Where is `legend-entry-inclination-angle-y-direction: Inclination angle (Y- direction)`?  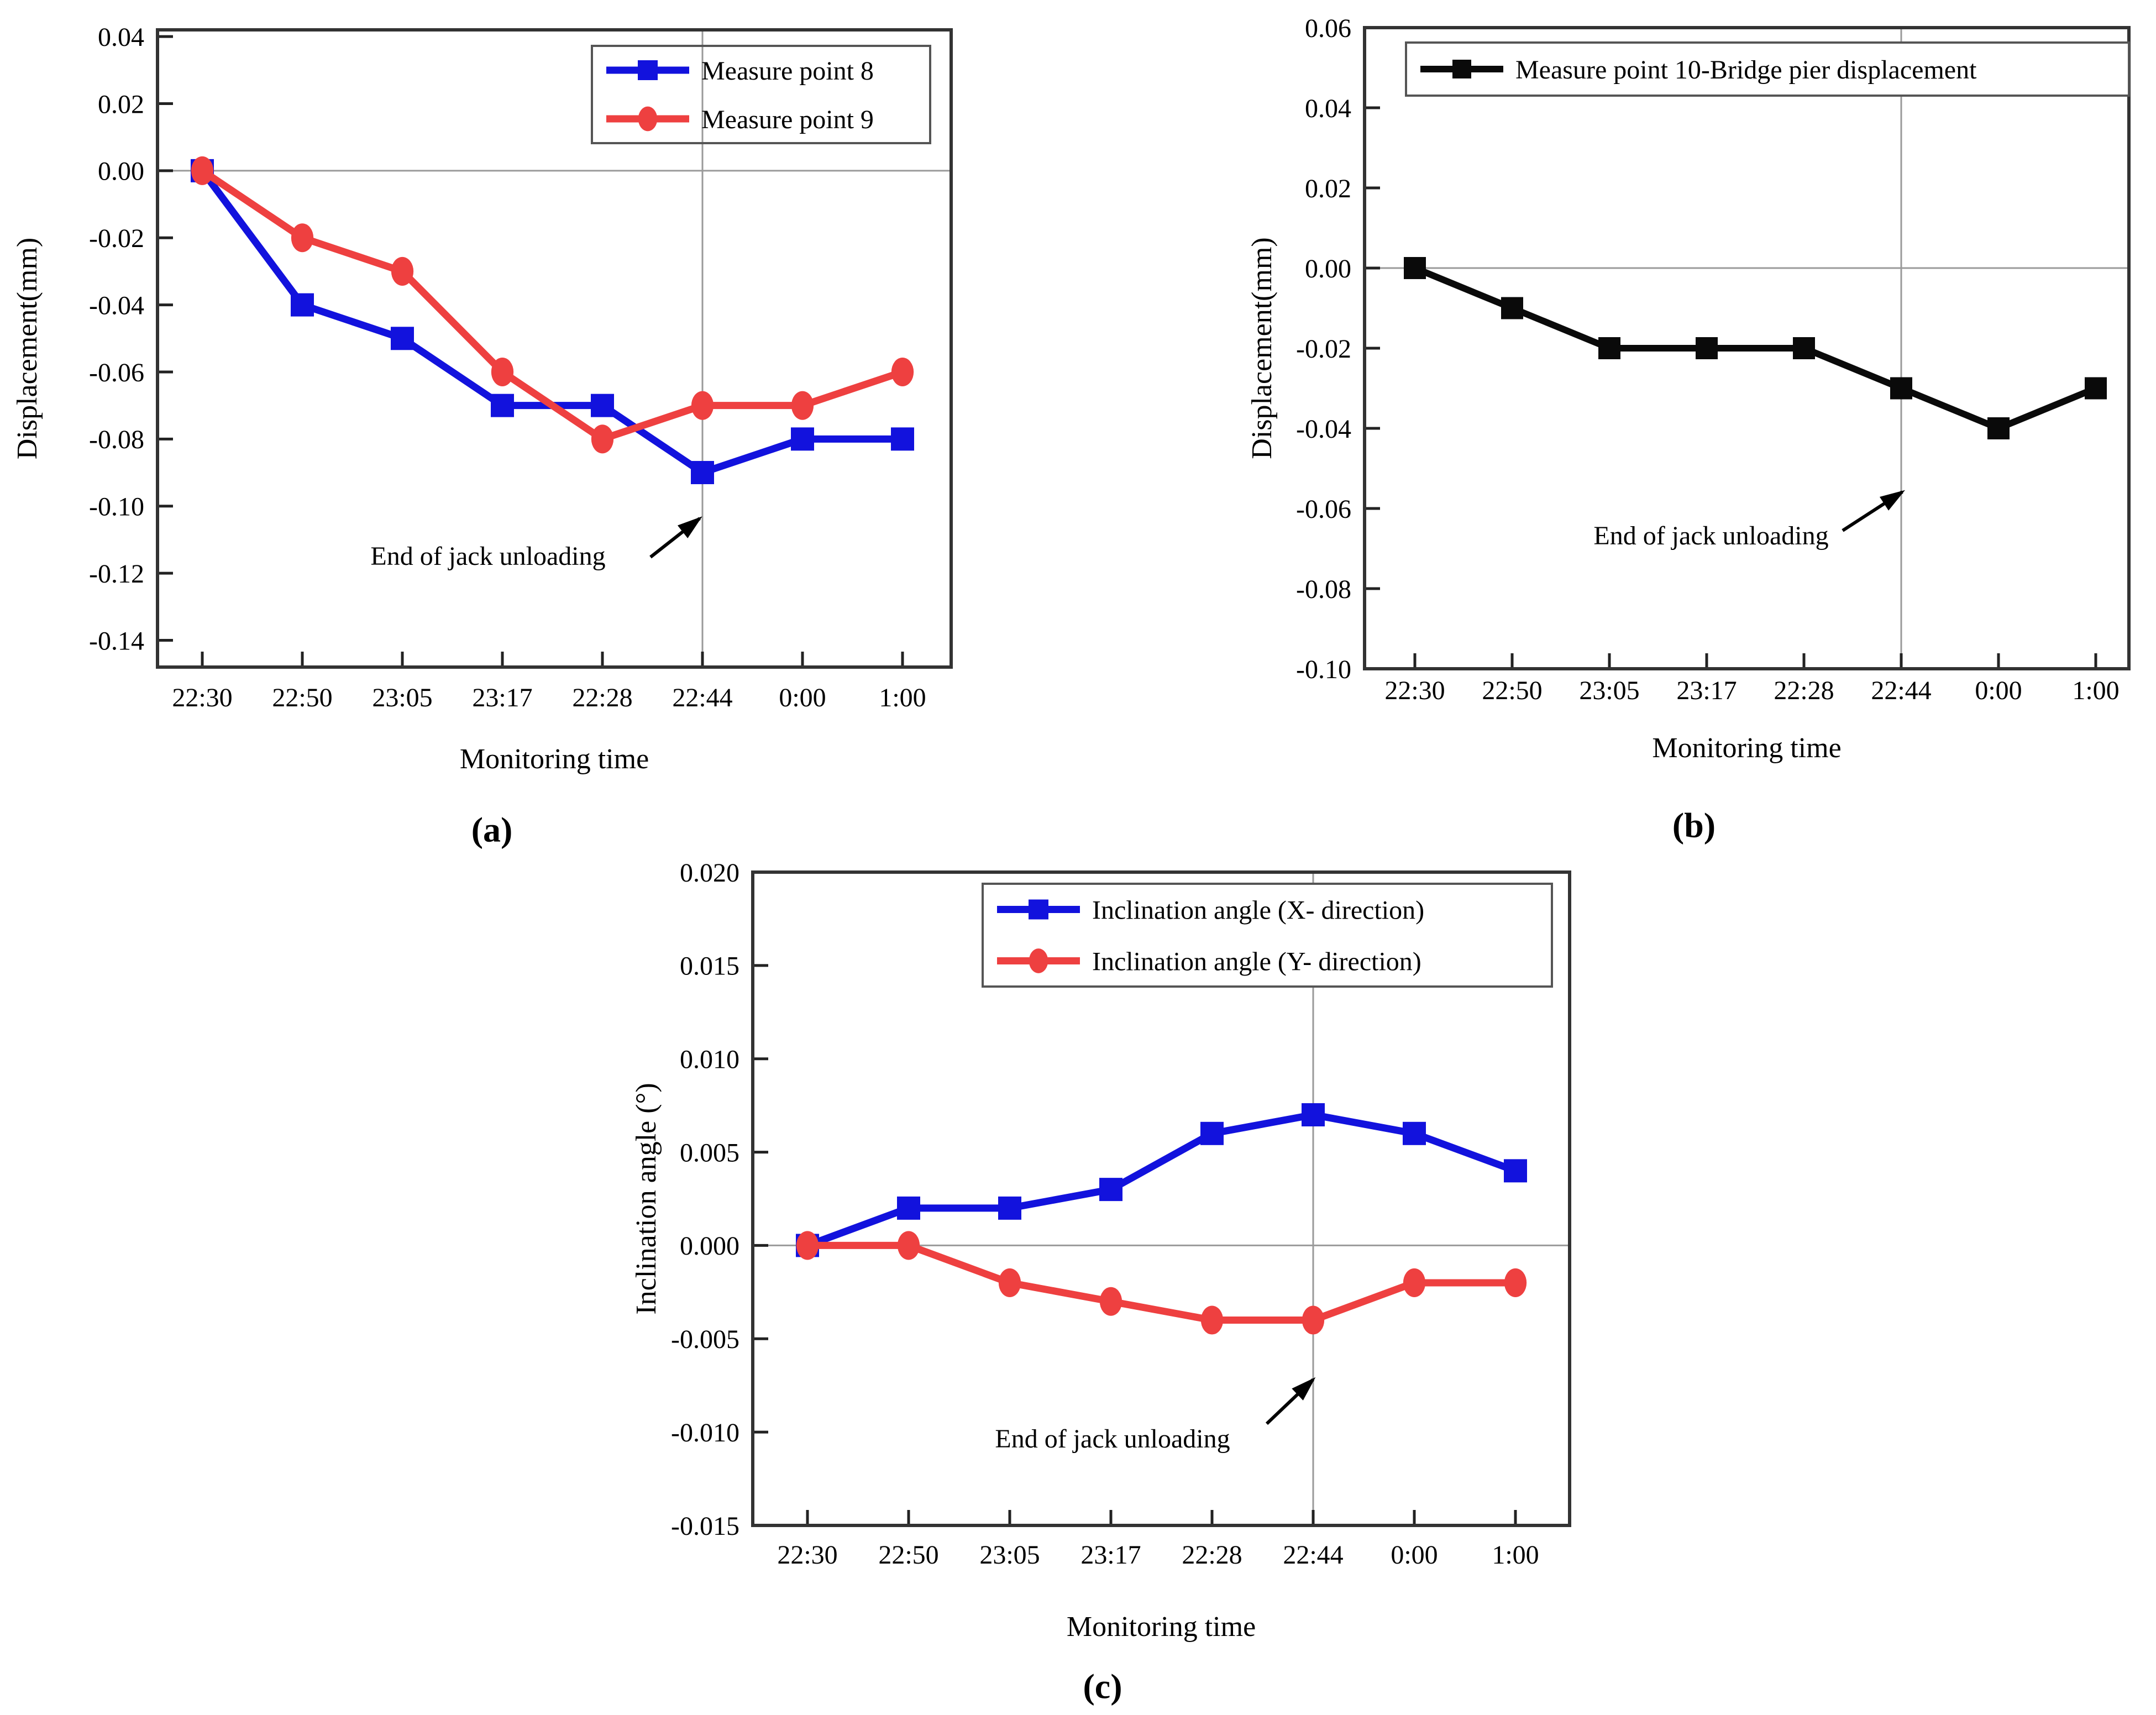 legend-entry-inclination-angle-y-direction: Inclination angle (Y- direction) is located at coordinates (1209, 961).